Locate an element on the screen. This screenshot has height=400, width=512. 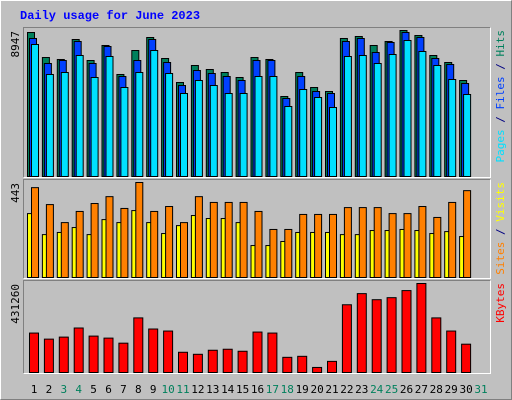
x-tick-label: 31 is located at coordinates (480, 389).